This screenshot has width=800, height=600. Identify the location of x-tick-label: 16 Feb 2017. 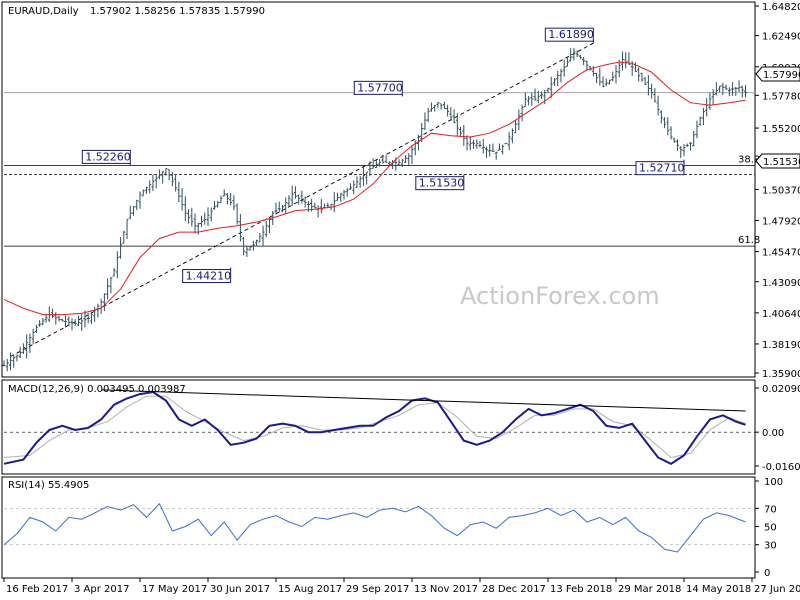
(37, 589).